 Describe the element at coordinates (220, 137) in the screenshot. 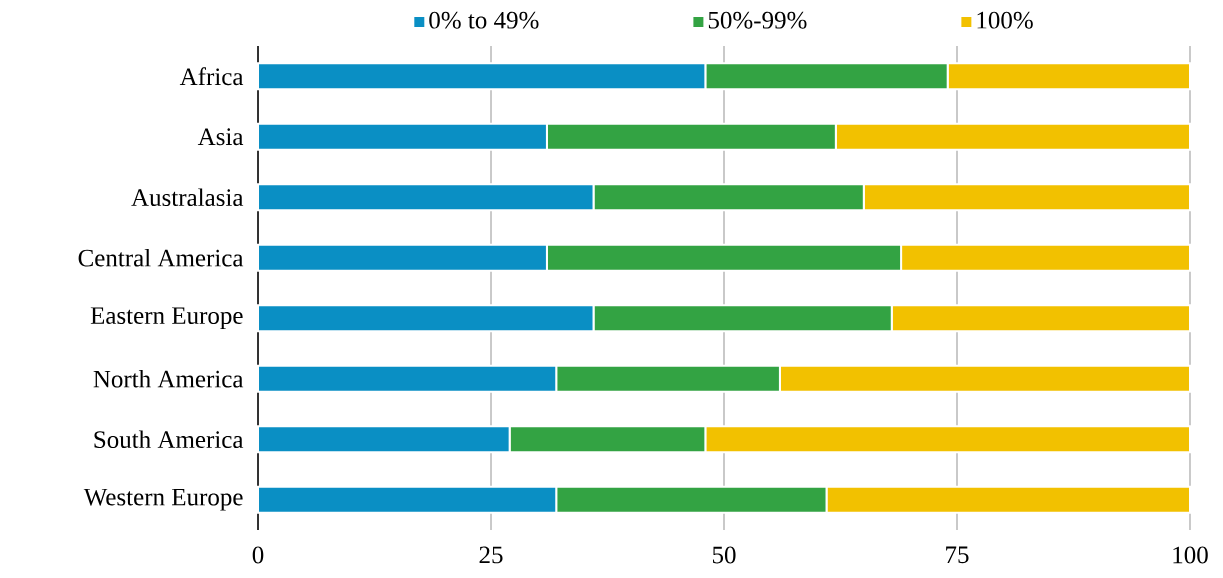

I see `y-tick-label: Asia` at that location.